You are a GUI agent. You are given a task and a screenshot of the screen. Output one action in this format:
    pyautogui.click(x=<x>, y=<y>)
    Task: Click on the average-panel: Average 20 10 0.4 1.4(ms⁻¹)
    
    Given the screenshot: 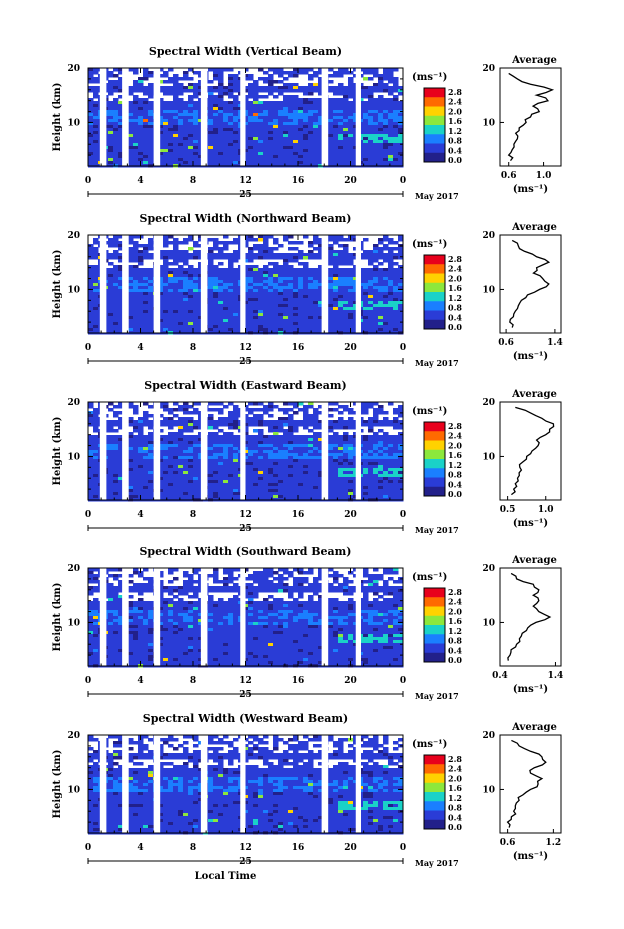 What is the action you would take?
    pyautogui.click(x=522, y=625)
    